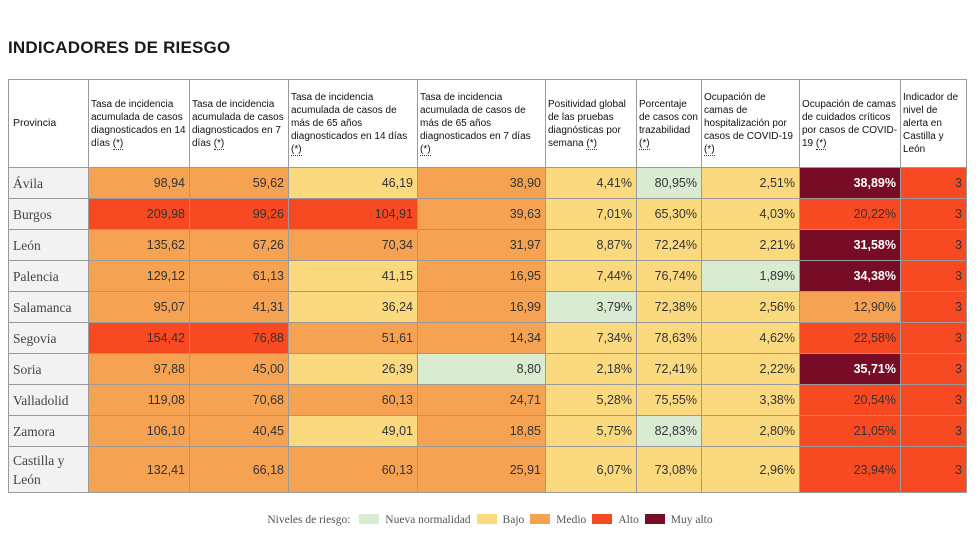  Describe the element at coordinates (239, 214) in the screenshot. I see `indicator-cell: 99,26` at that location.